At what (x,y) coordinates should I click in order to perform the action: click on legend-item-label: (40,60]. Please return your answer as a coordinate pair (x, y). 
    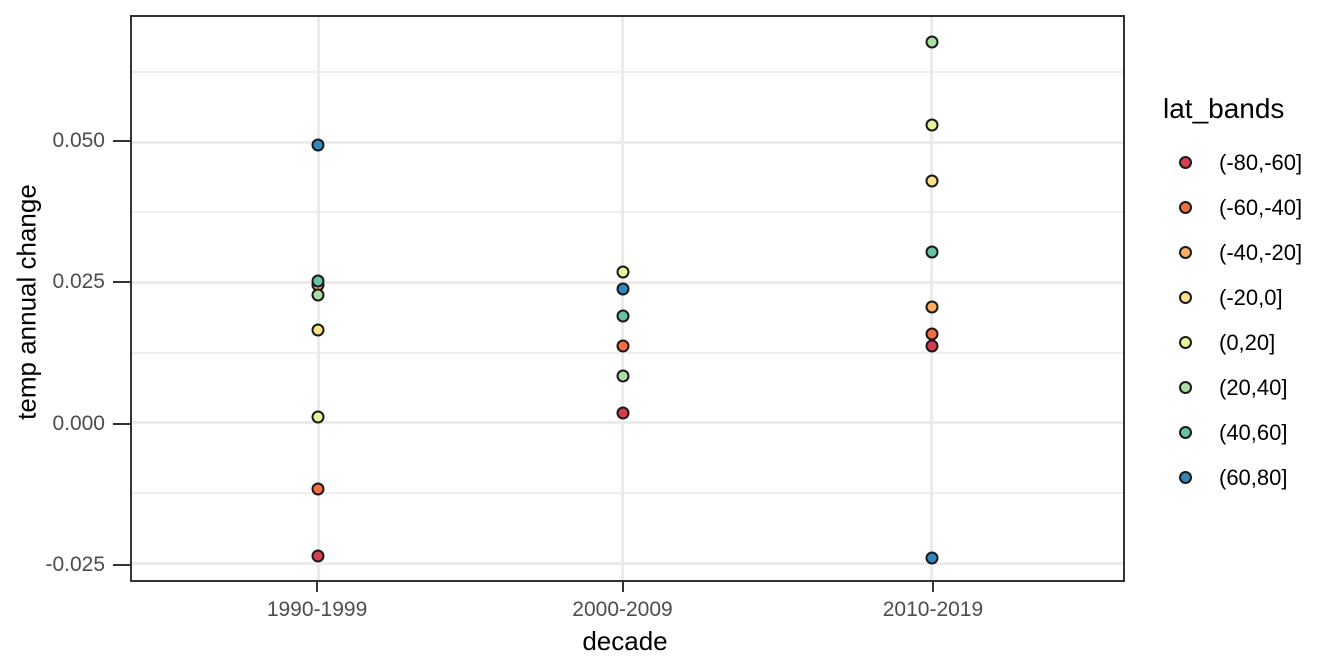
    Looking at the image, I should click on (1253, 432).